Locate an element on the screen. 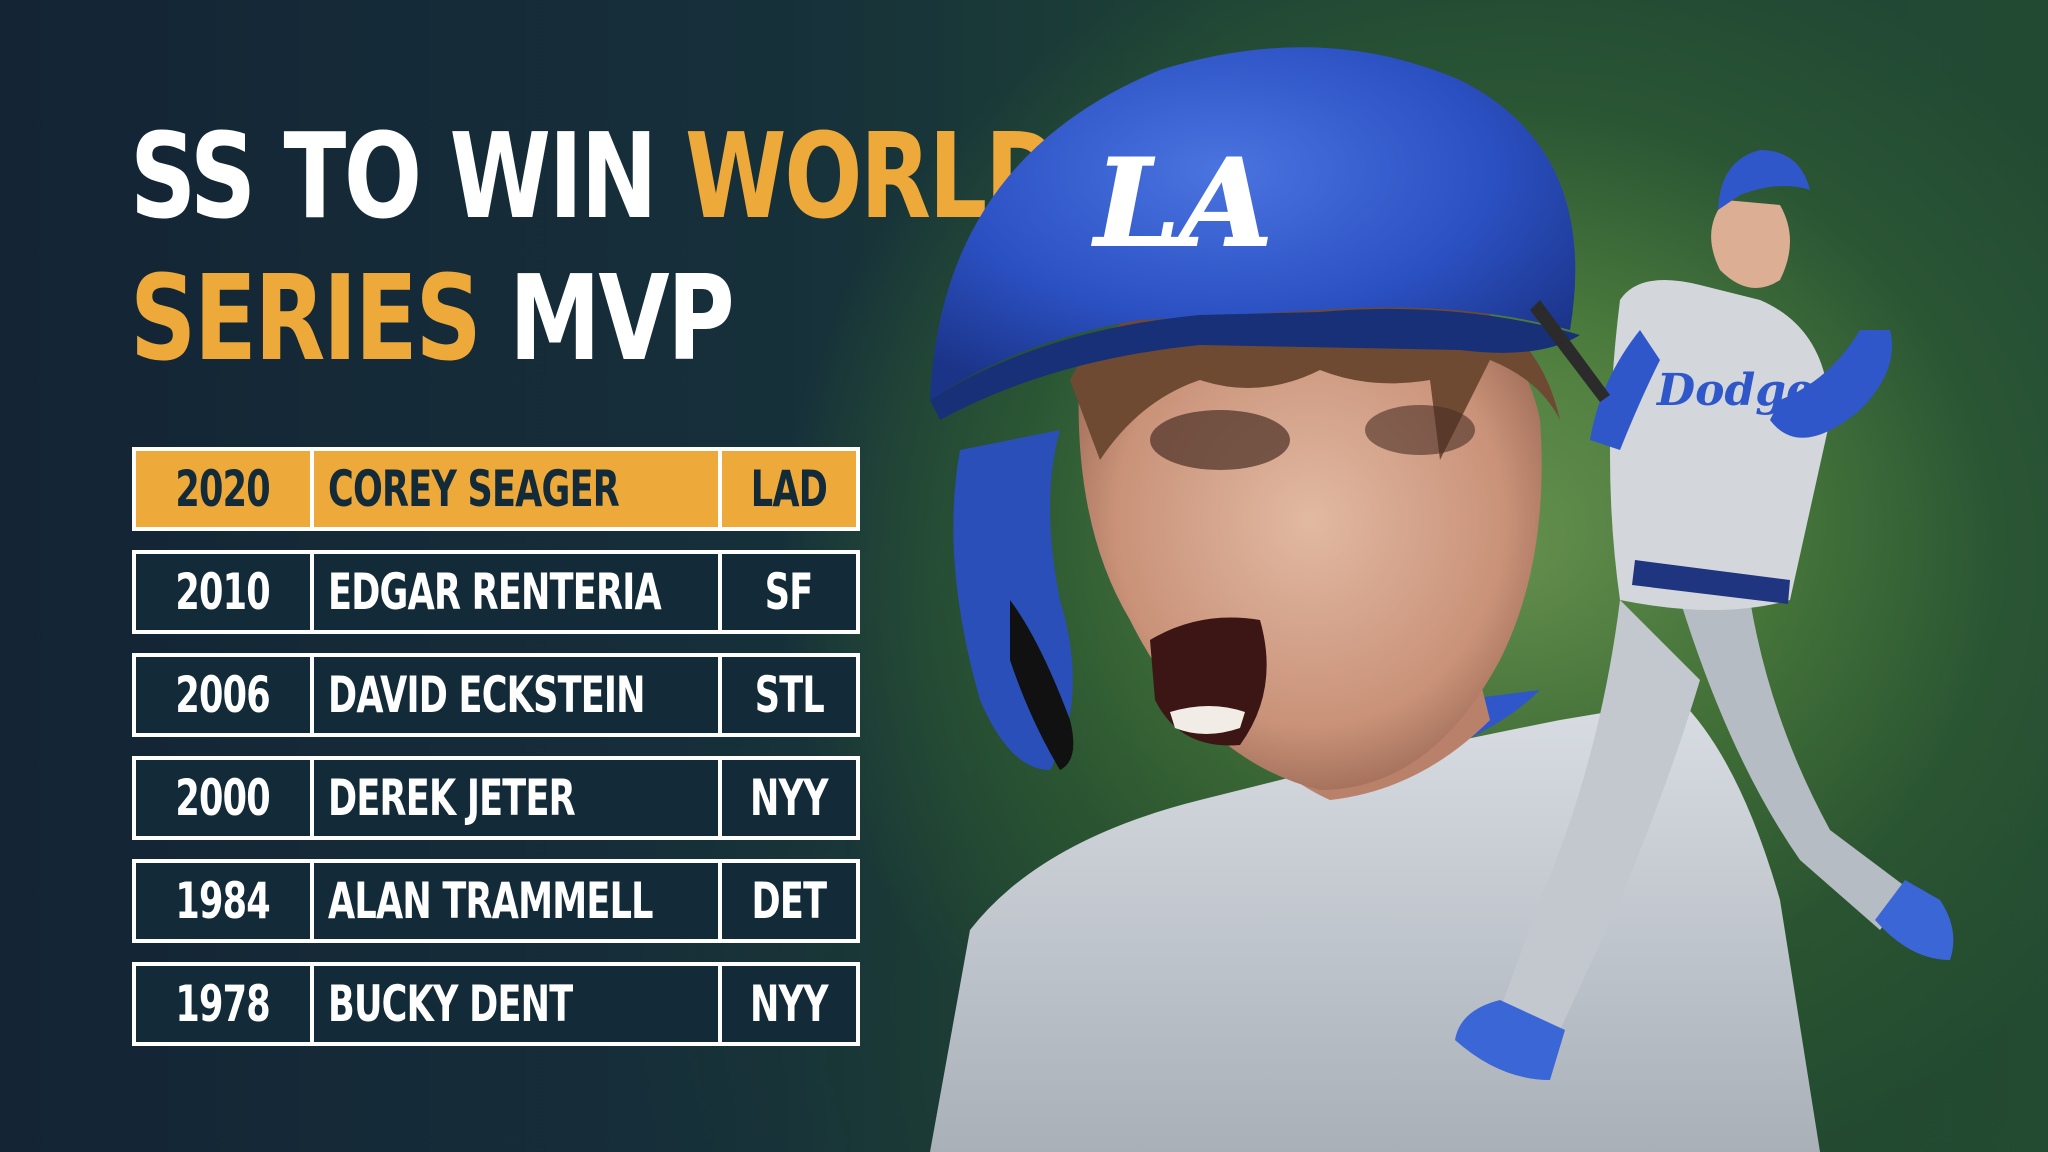  name-cell: DEREK JETER is located at coordinates (518, 798).